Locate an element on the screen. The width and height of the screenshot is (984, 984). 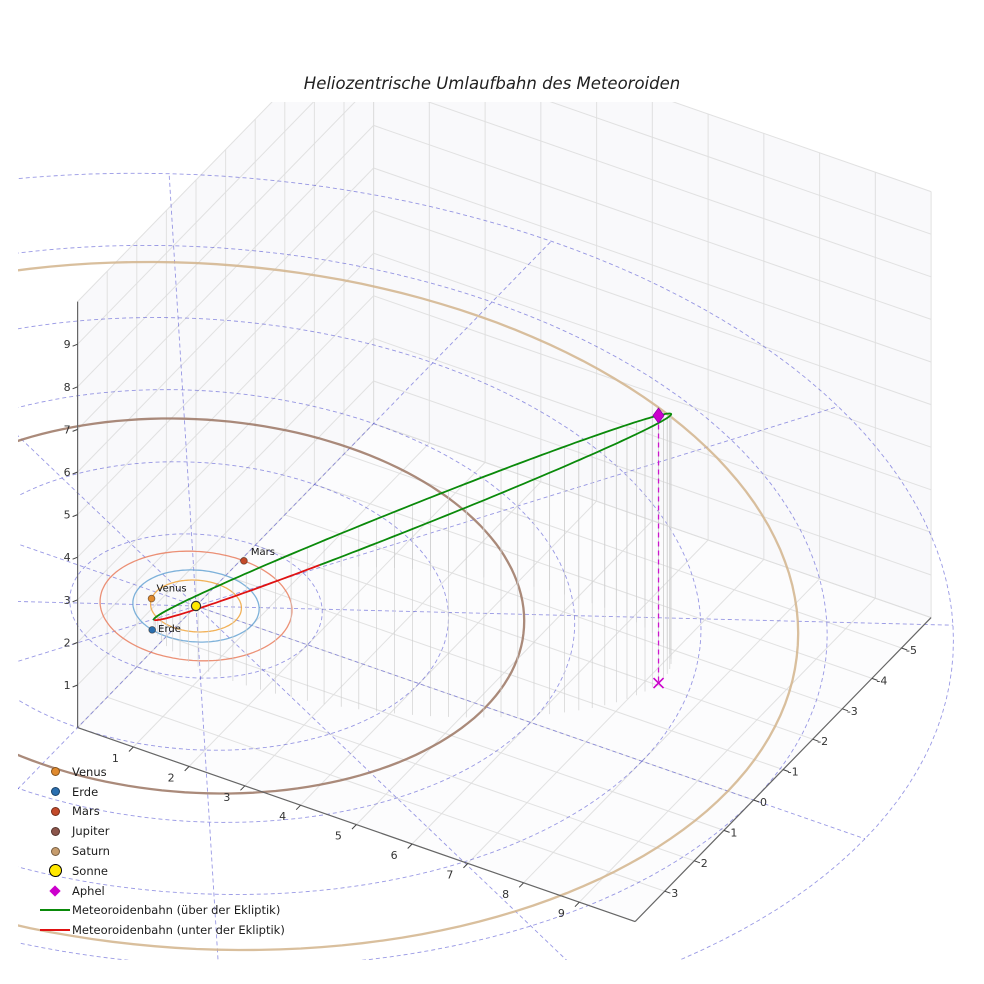
circle-large-icon is located at coordinates (55, 871).